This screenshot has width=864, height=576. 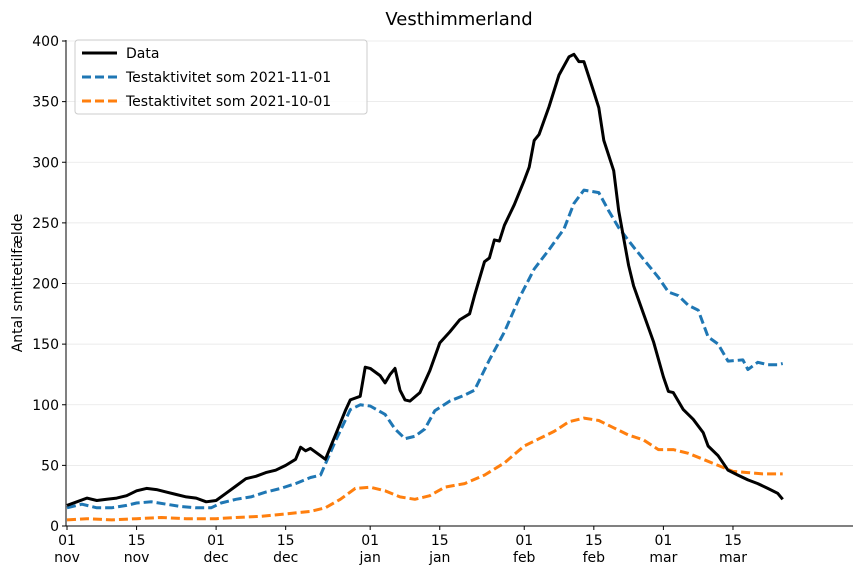 What do you see at coordinates (45, 163) in the screenshot?
I see `y-tick-label: 300` at bounding box center [45, 163].